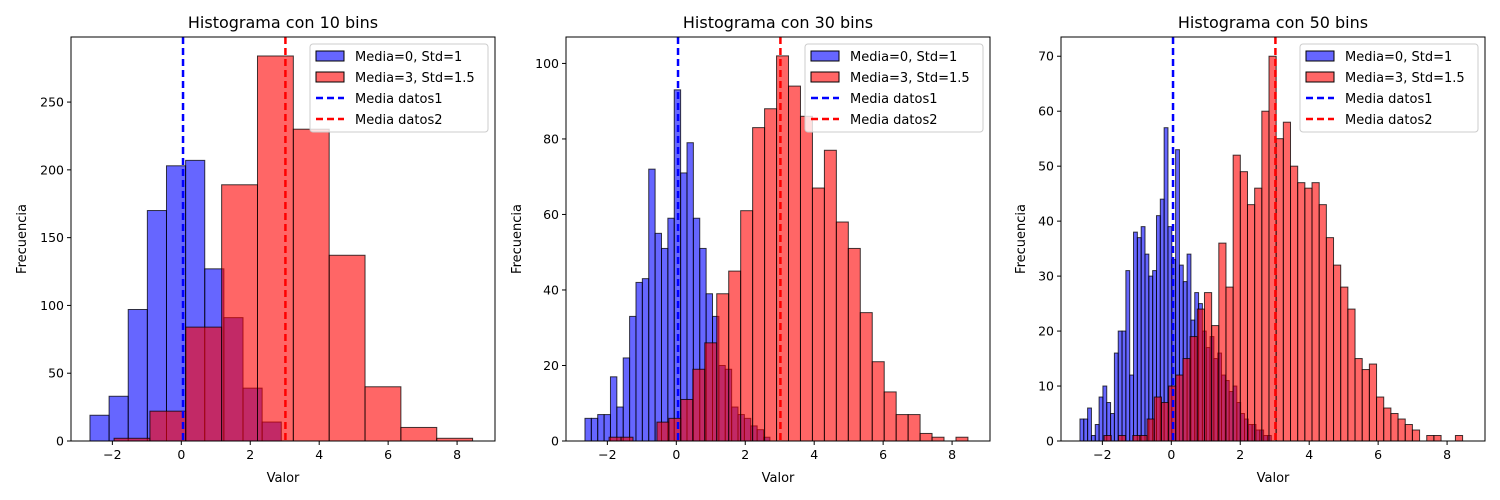 Image resolution: width=1500 pixels, height=500 pixels. Describe the element at coordinates (551, 365) in the screenshot. I see `y-tick-label: 20` at that location.